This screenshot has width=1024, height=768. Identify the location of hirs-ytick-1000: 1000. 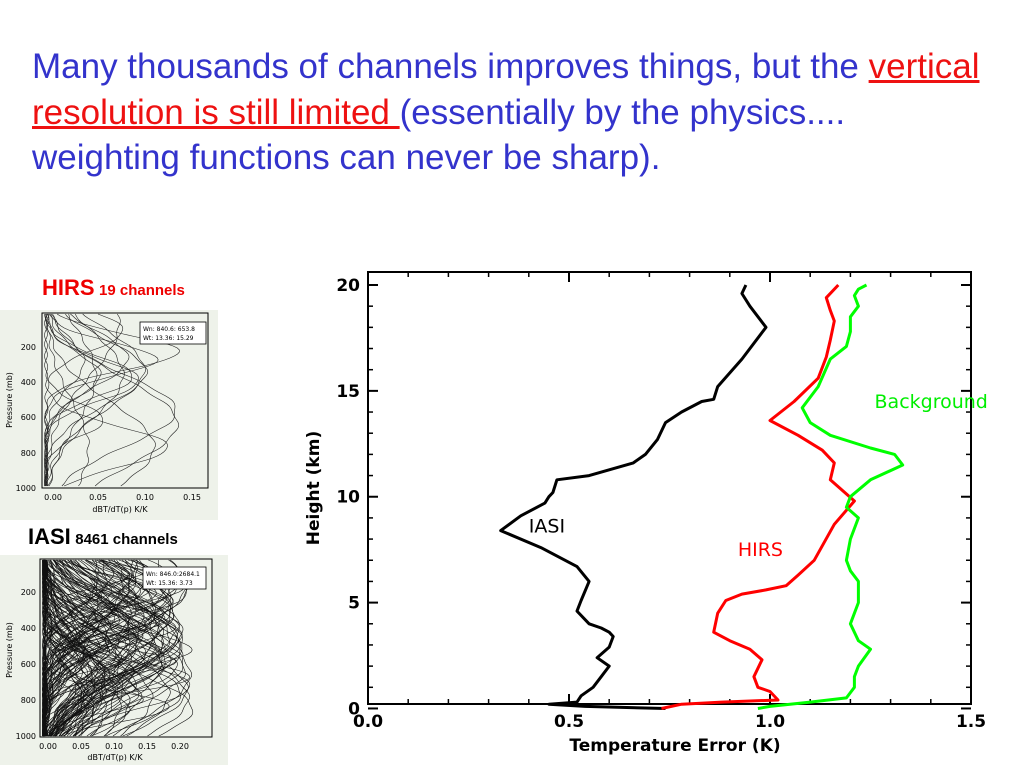
(26, 488).